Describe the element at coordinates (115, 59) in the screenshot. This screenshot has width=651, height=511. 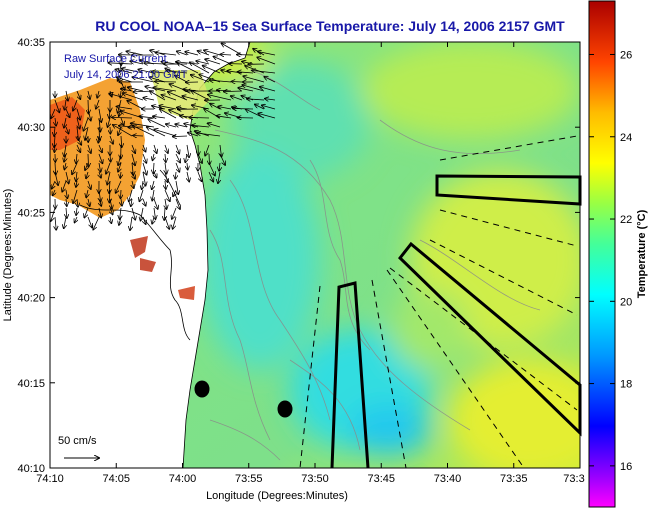
I see `legend-current-label: Raw Surface Current` at that location.